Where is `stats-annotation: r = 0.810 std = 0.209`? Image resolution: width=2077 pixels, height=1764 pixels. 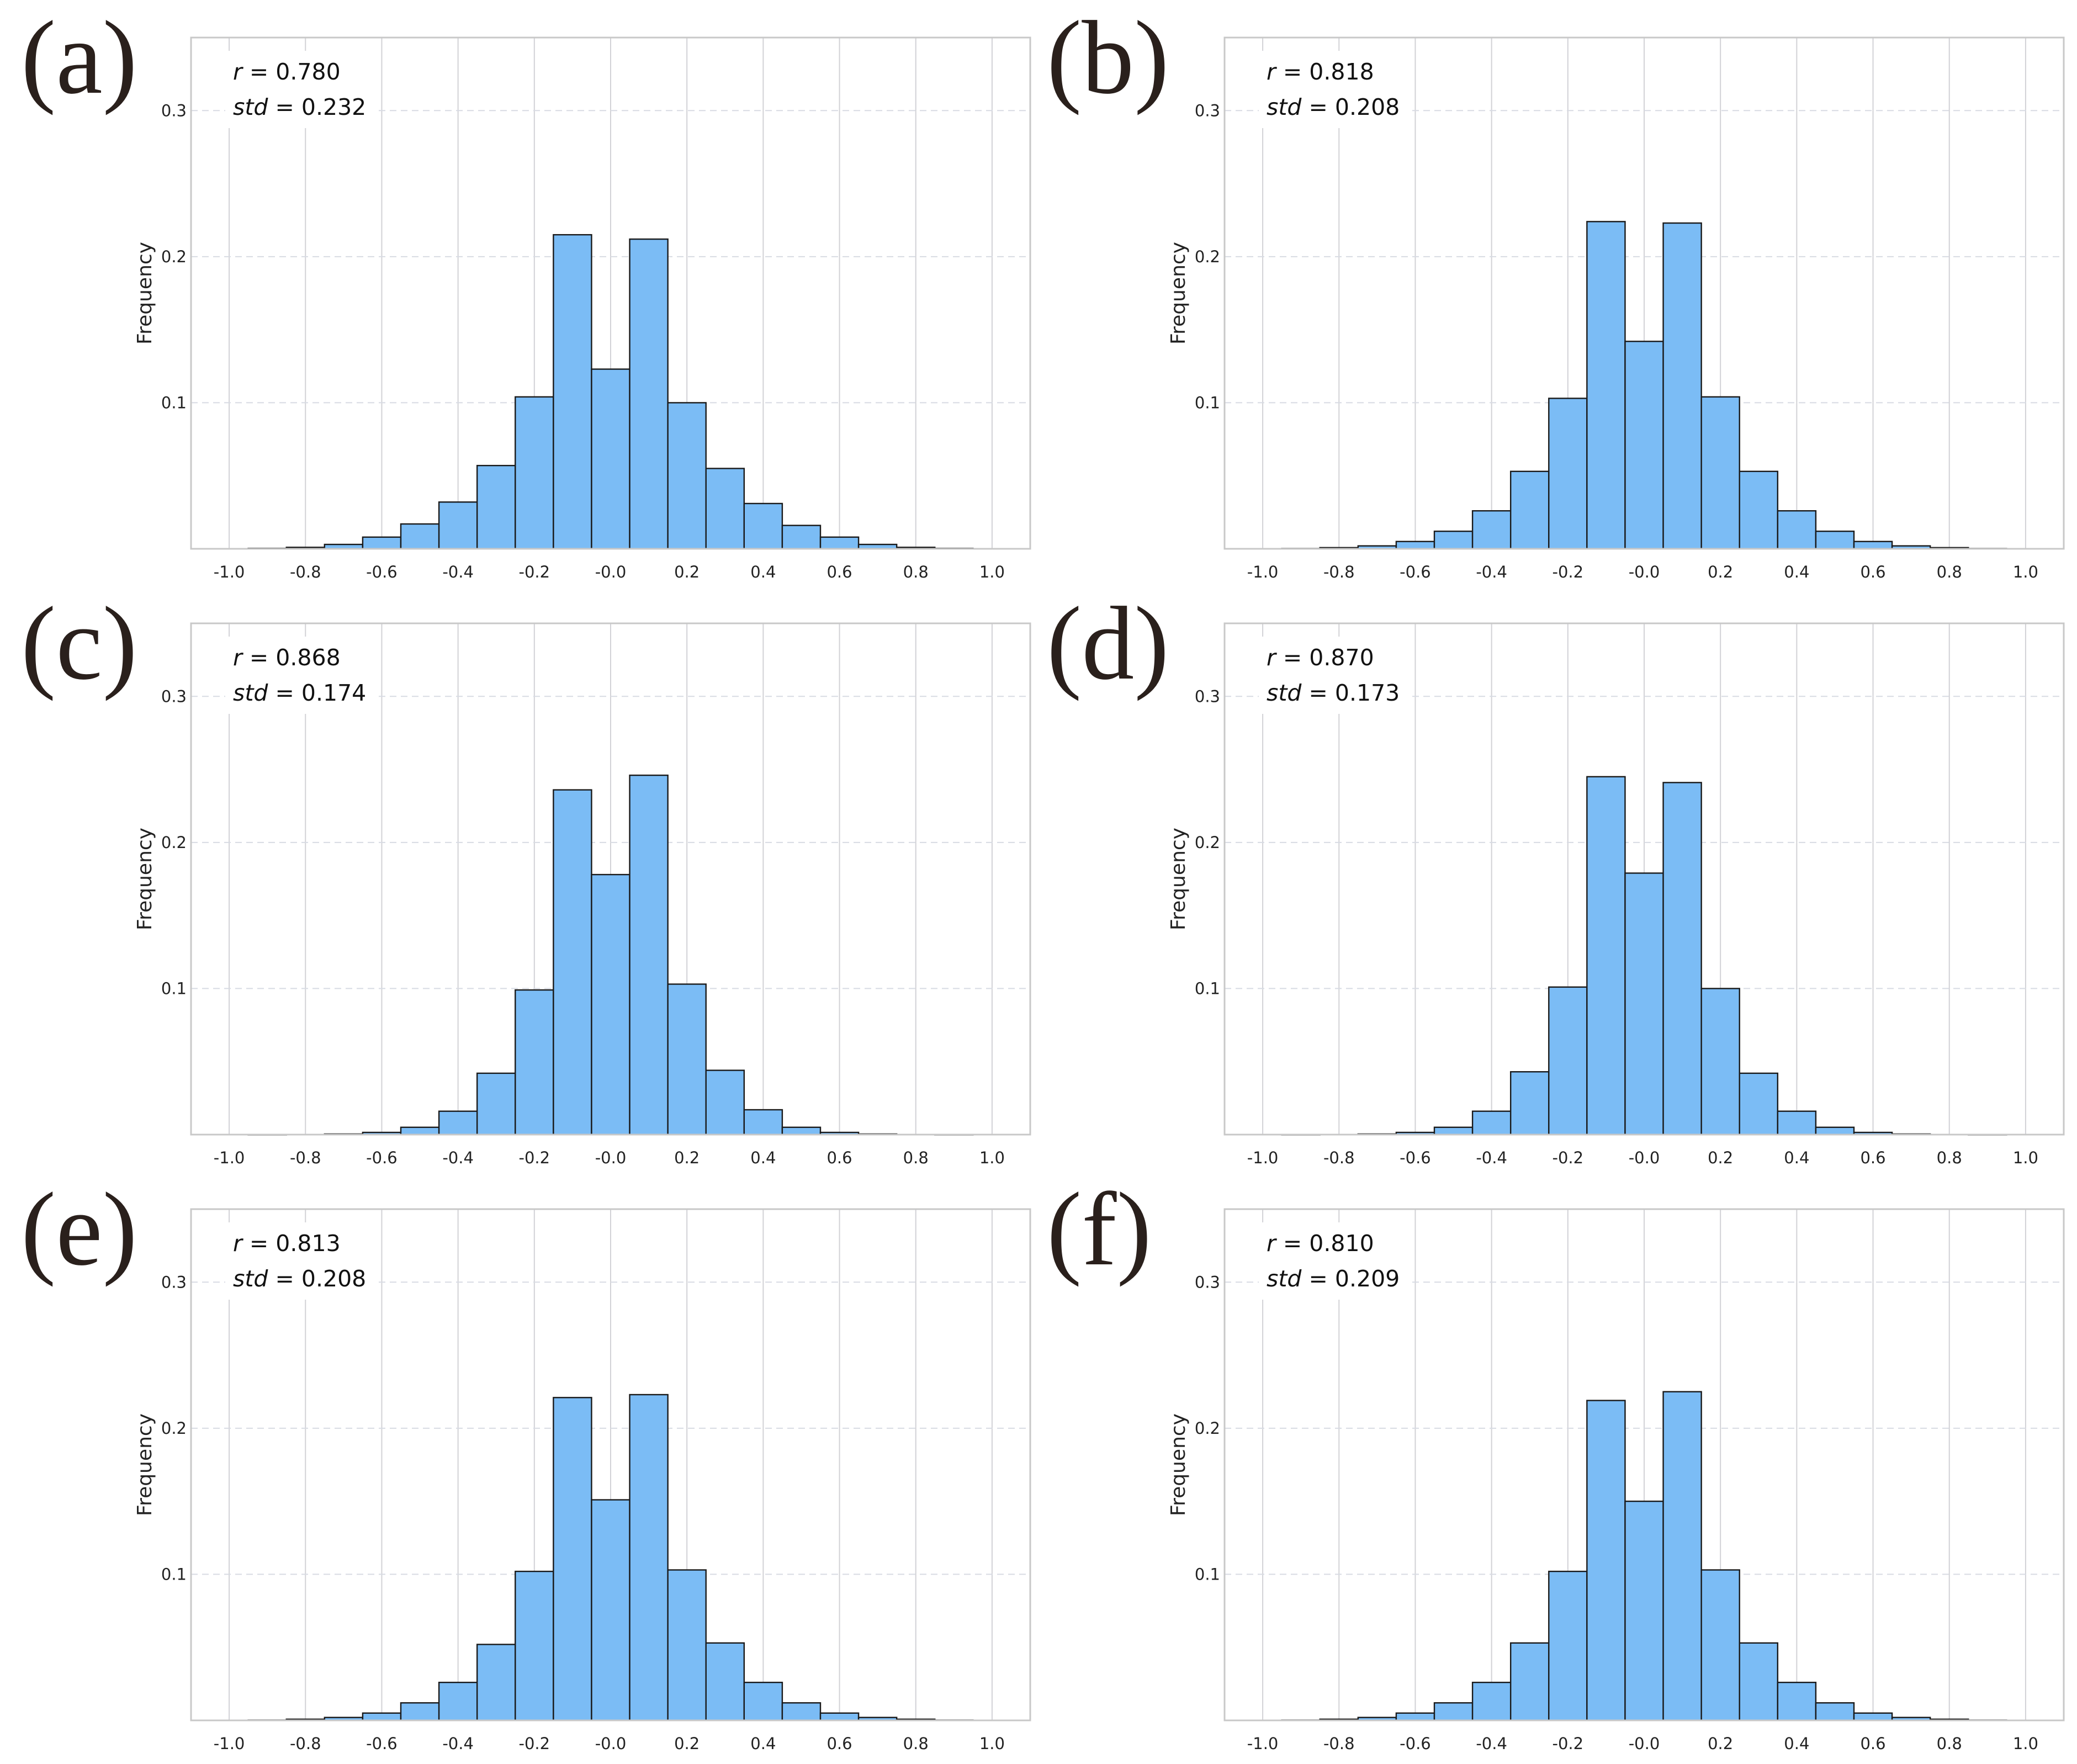 stats-annotation: r = 0.810 std = 0.209 is located at coordinates (1333, 1261).